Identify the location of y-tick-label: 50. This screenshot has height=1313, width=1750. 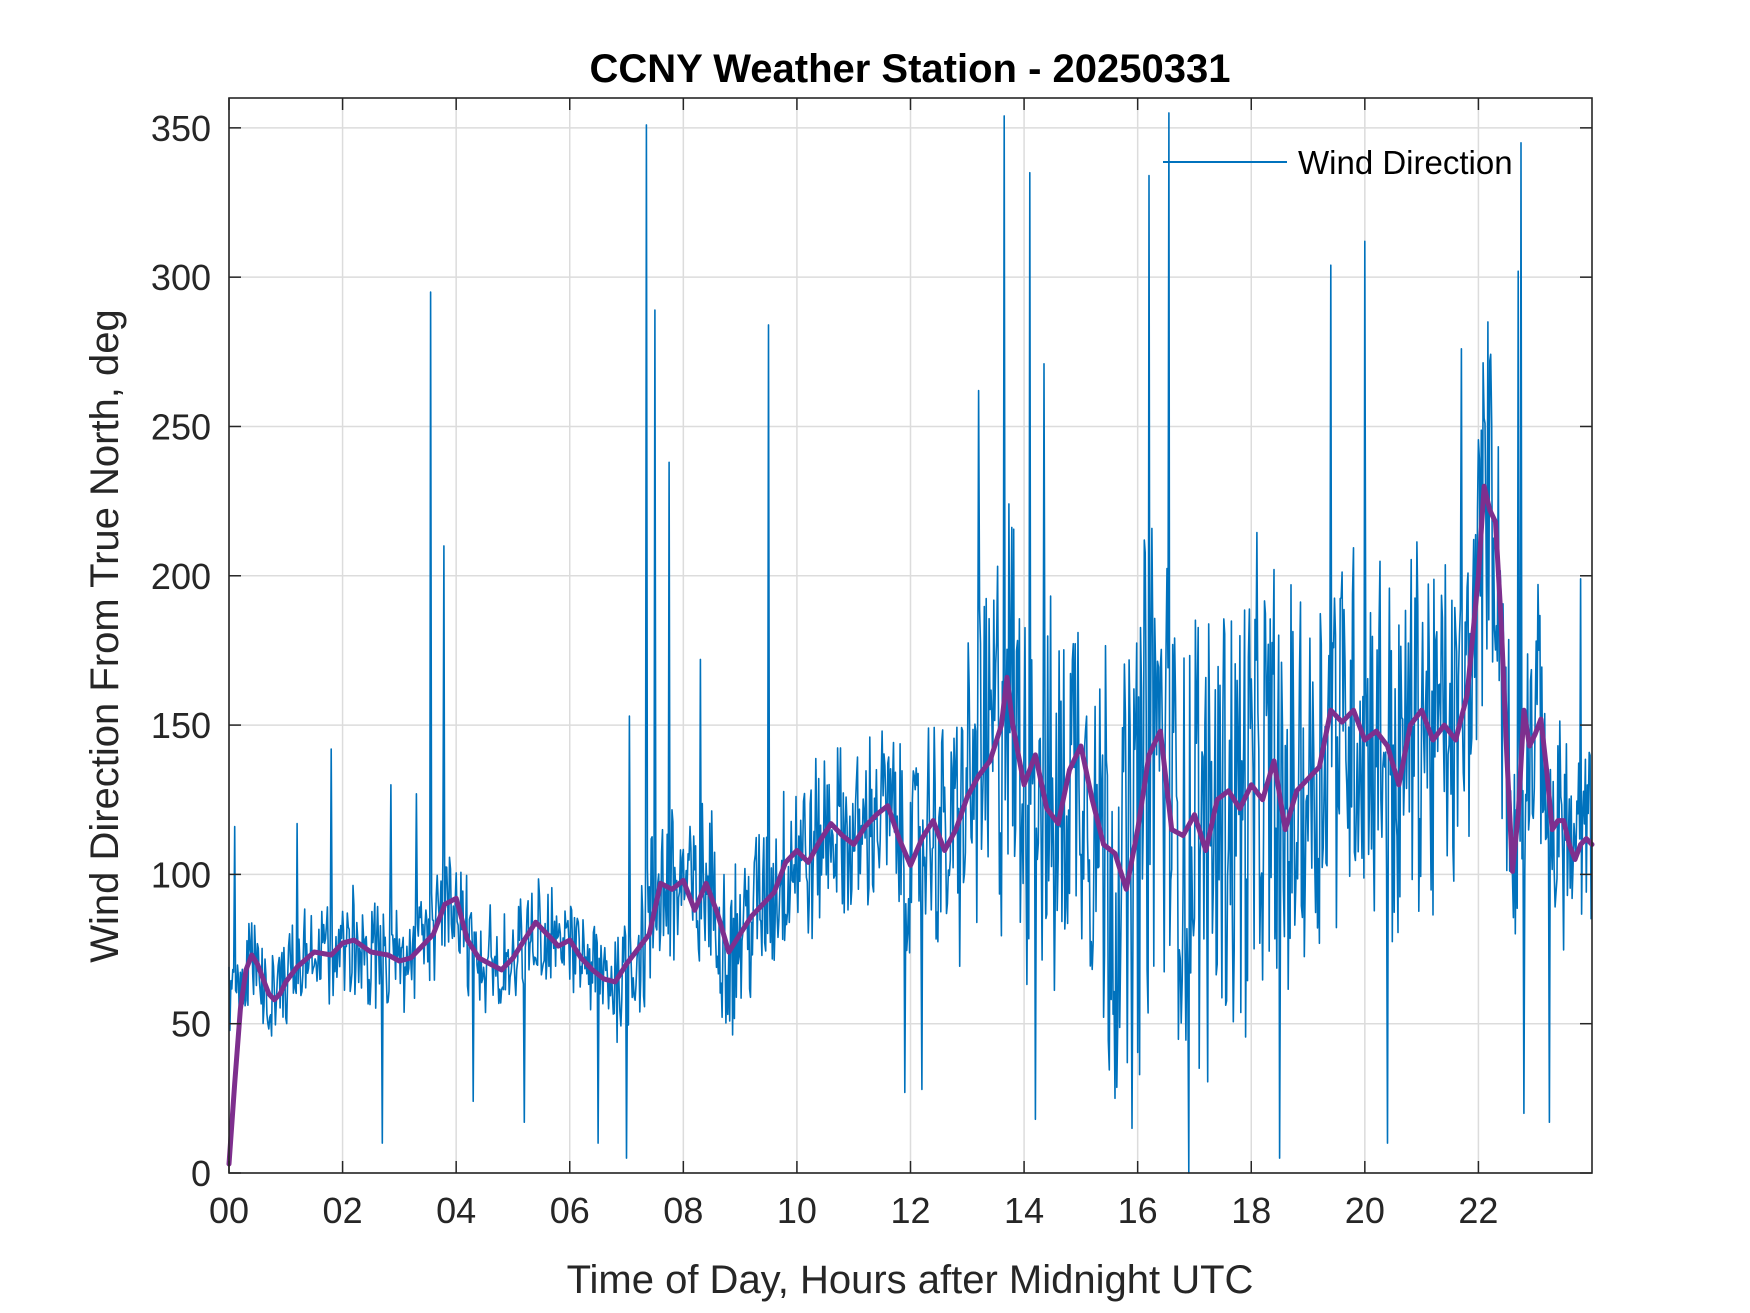
(191, 1024).